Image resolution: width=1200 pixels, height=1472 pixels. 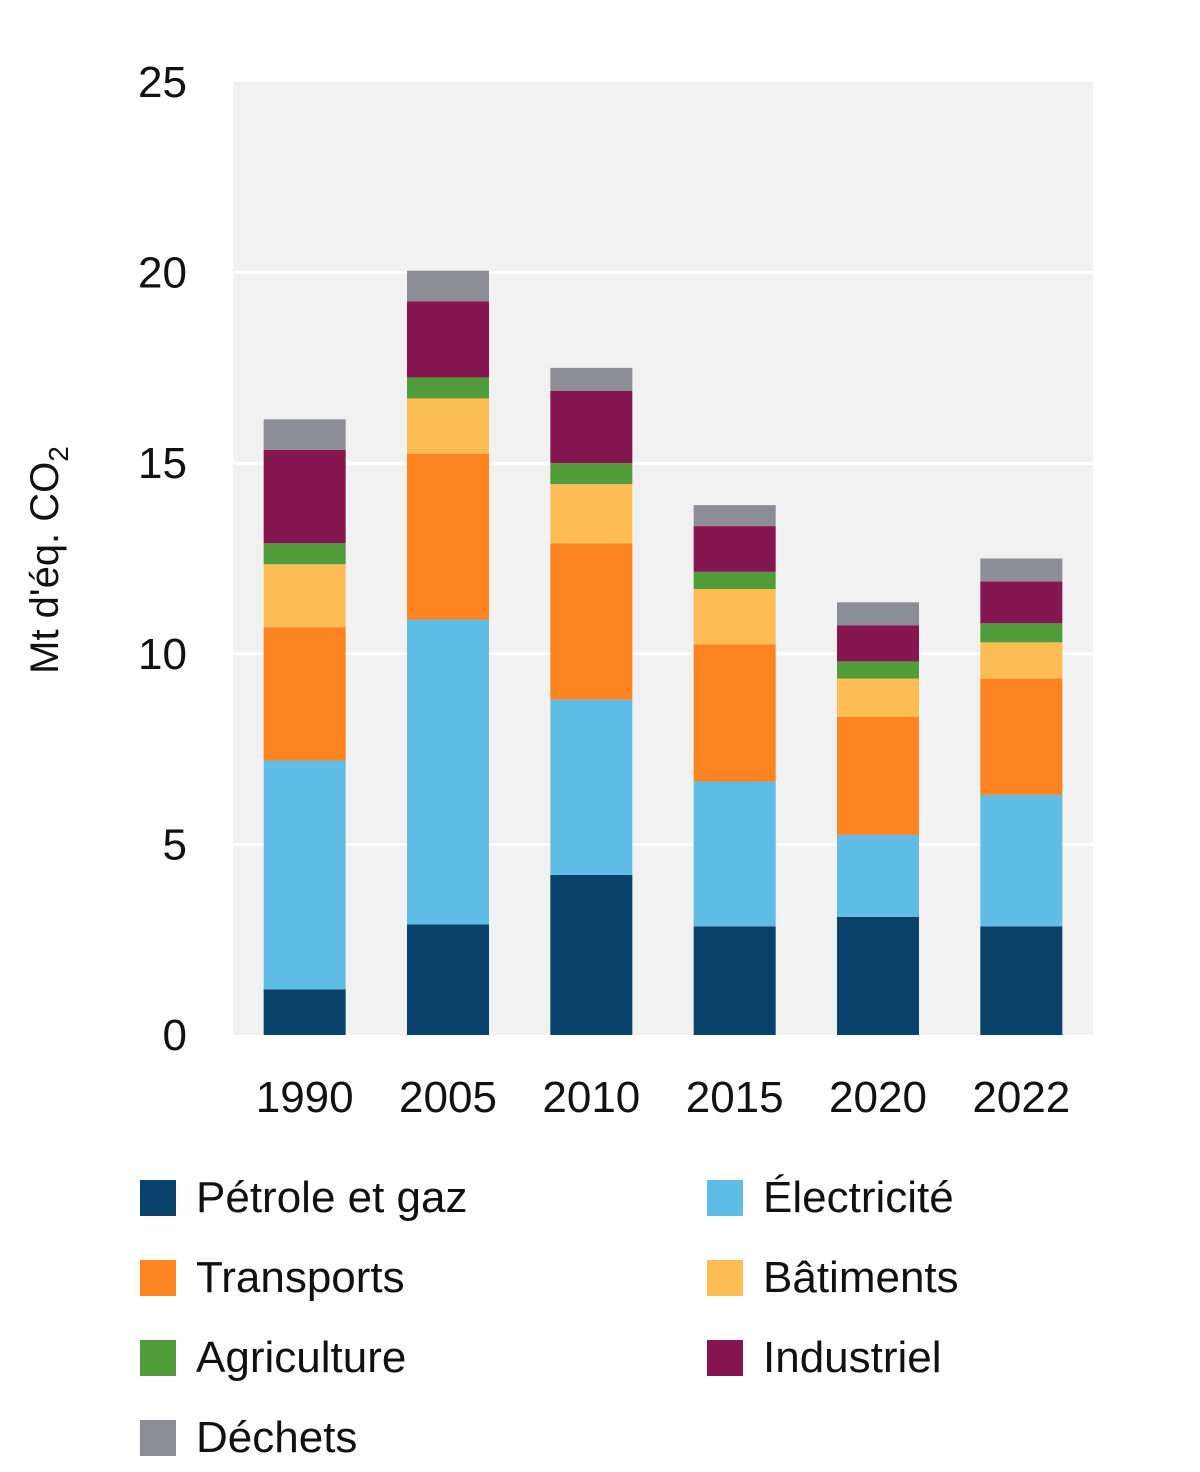 I want to click on x-axis-ticks: 1990 2005 2010 2015 2020 2022, so click(x=663, y=1097).